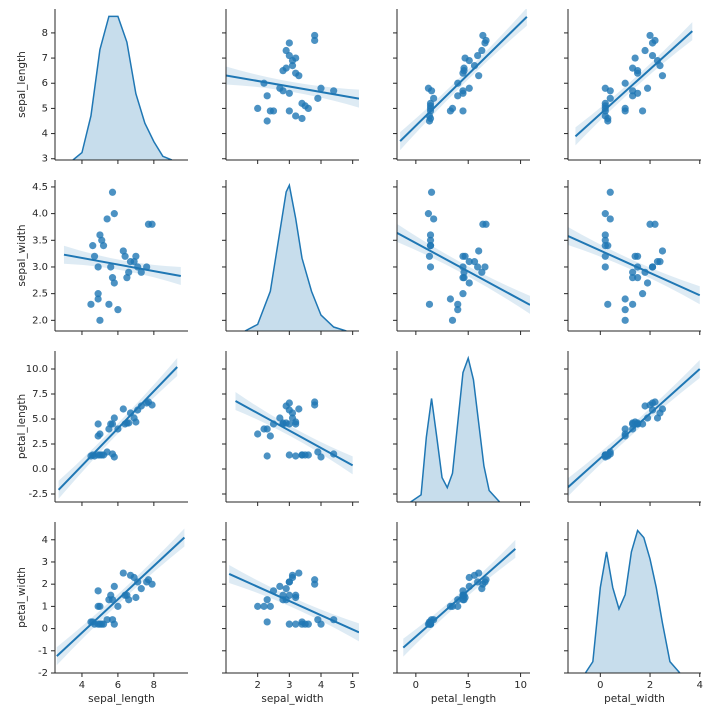 The image size is (713, 712). What do you see at coordinates (45, 606) in the screenshot?
I see `y-tick-label: 1` at bounding box center [45, 606].